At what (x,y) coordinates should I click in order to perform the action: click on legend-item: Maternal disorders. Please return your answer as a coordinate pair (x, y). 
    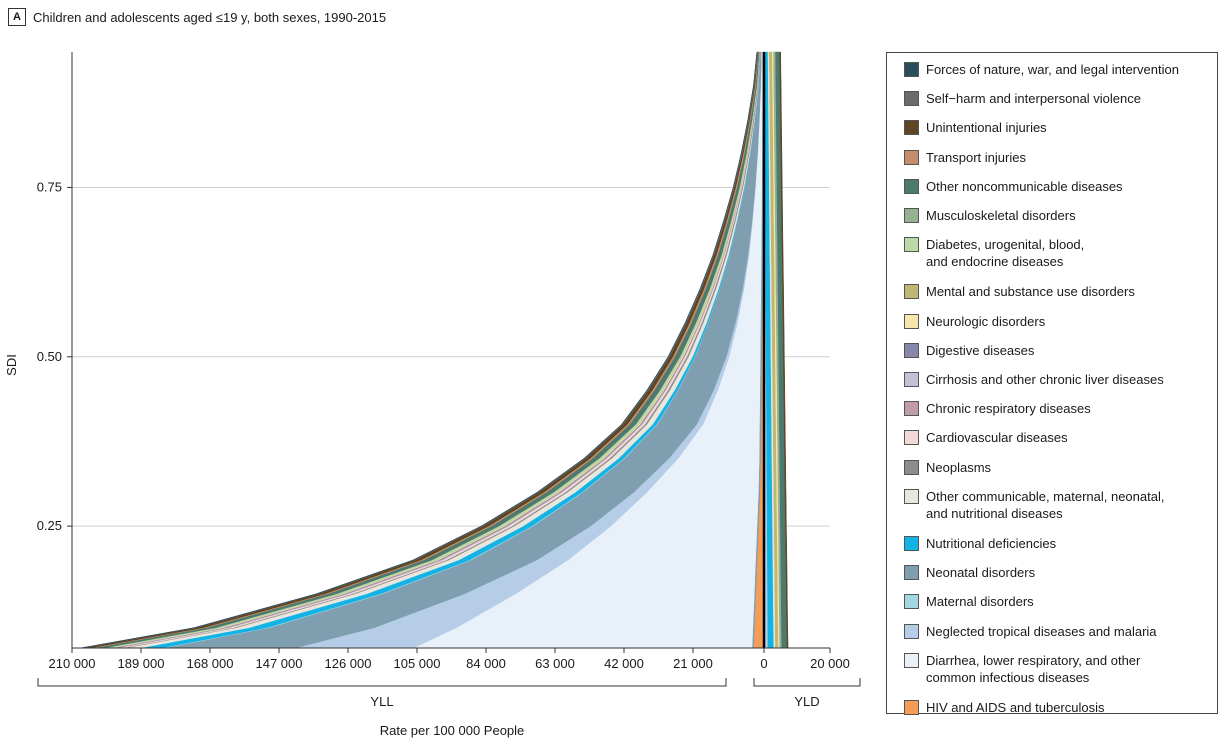
    Looking at the image, I should click on (969, 601).